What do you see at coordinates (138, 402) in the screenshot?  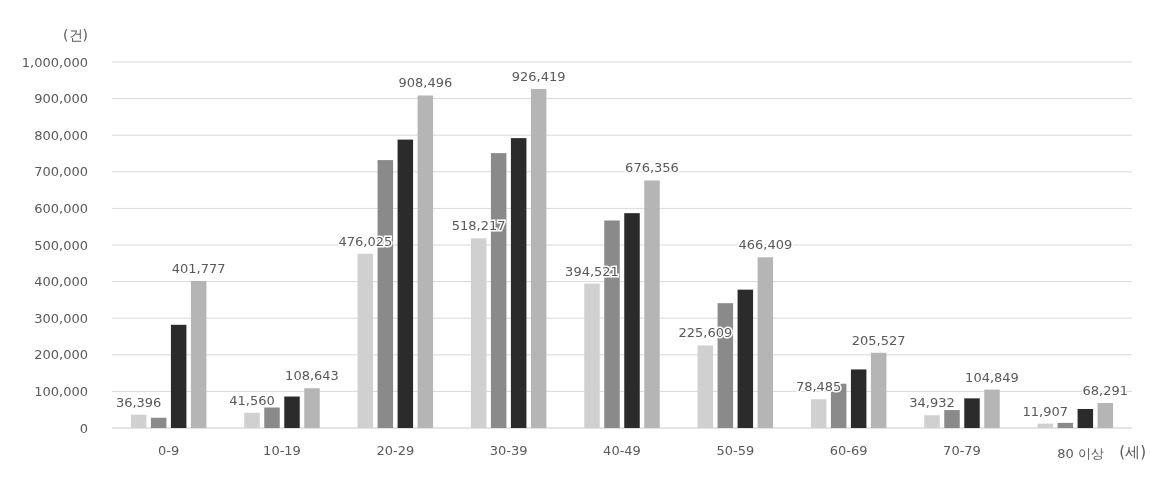 I see `data-label: 36,396` at bounding box center [138, 402].